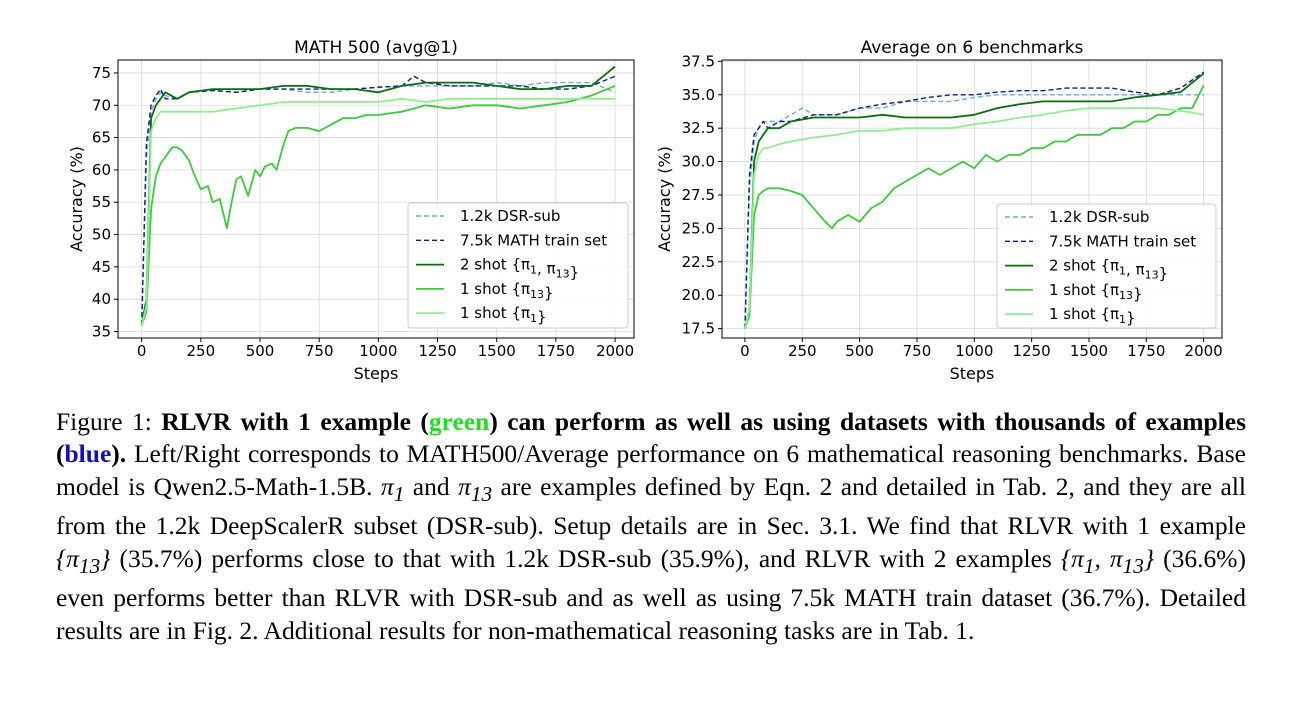 The width and height of the screenshot is (1299, 701). What do you see at coordinates (459, 421) in the screenshot?
I see `caption-green-word: green` at bounding box center [459, 421].